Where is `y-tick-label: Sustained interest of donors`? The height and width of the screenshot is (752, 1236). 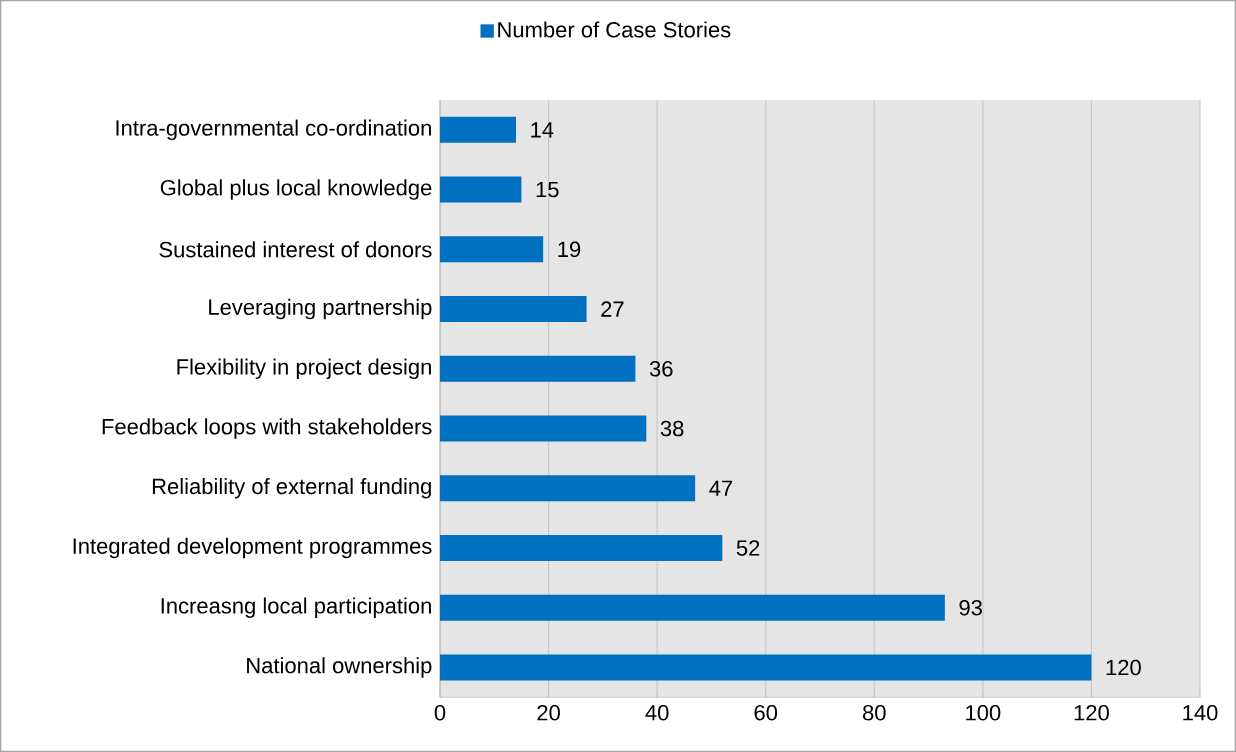
y-tick-label: Sustained interest of donors is located at coordinates (295, 249).